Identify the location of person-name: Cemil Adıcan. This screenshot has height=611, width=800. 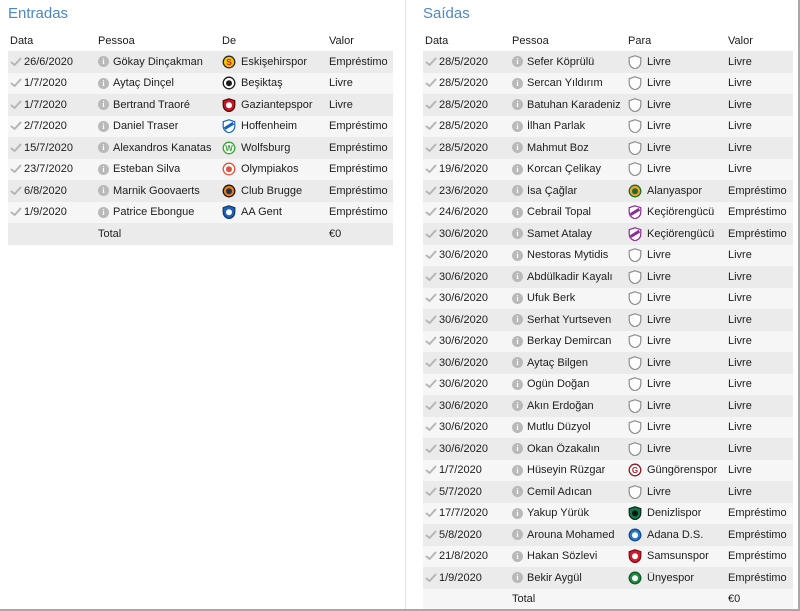
(559, 491).